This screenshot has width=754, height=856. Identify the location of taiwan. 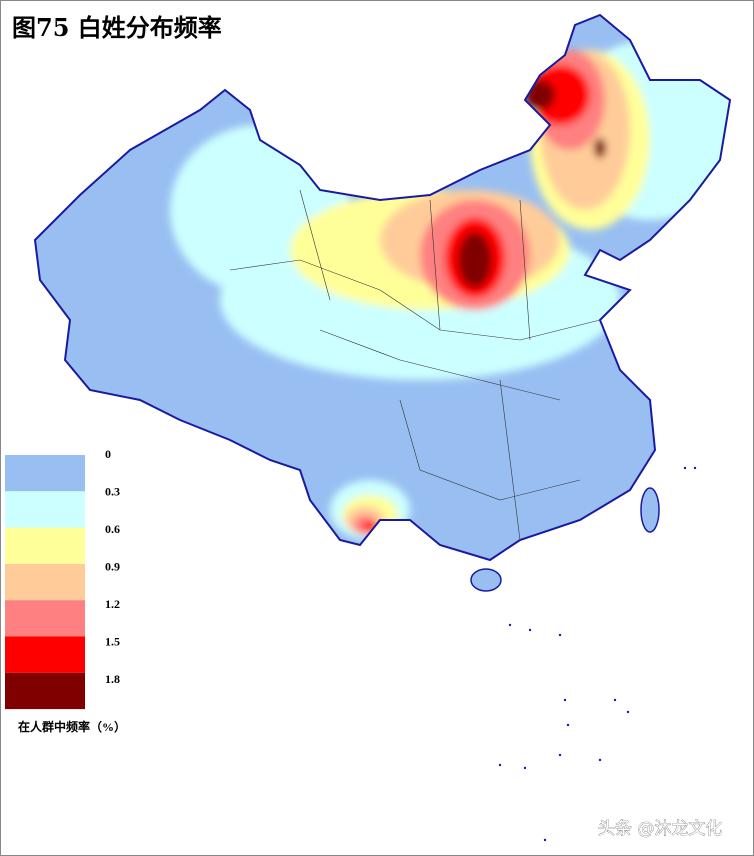
(650, 510).